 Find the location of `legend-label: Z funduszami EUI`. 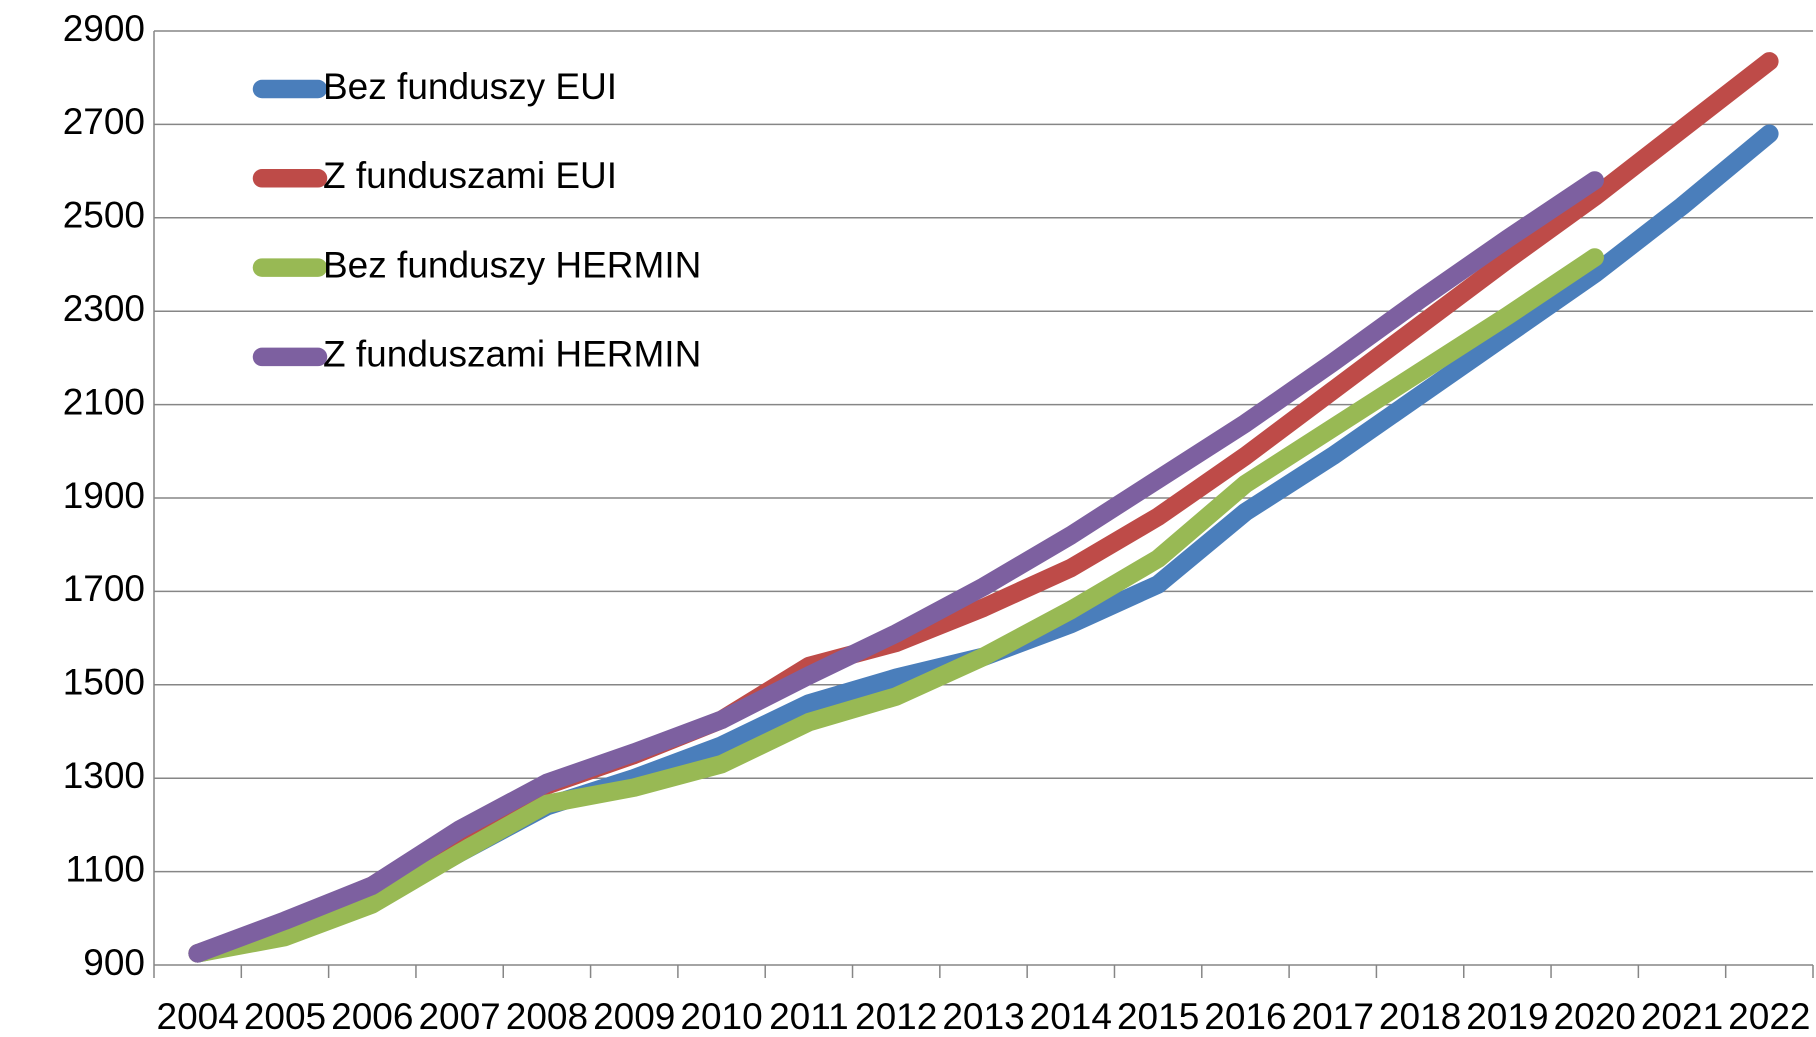

legend-label: Z funduszami EUI is located at coordinates (470, 175).